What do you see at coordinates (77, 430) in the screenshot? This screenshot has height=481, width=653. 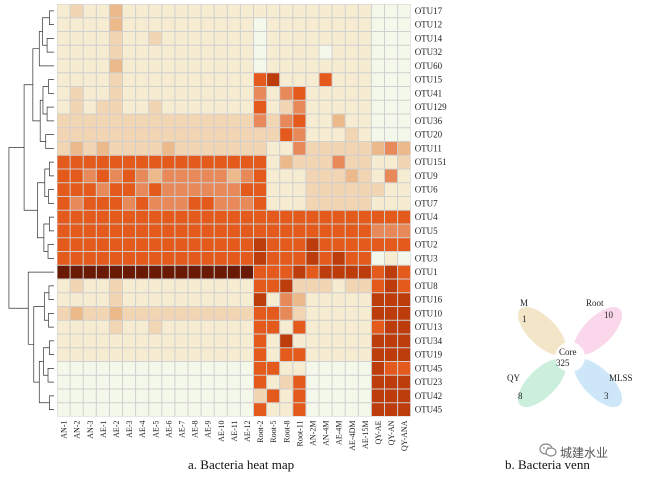 I see `column-label: AN-2` at bounding box center [77, 430].